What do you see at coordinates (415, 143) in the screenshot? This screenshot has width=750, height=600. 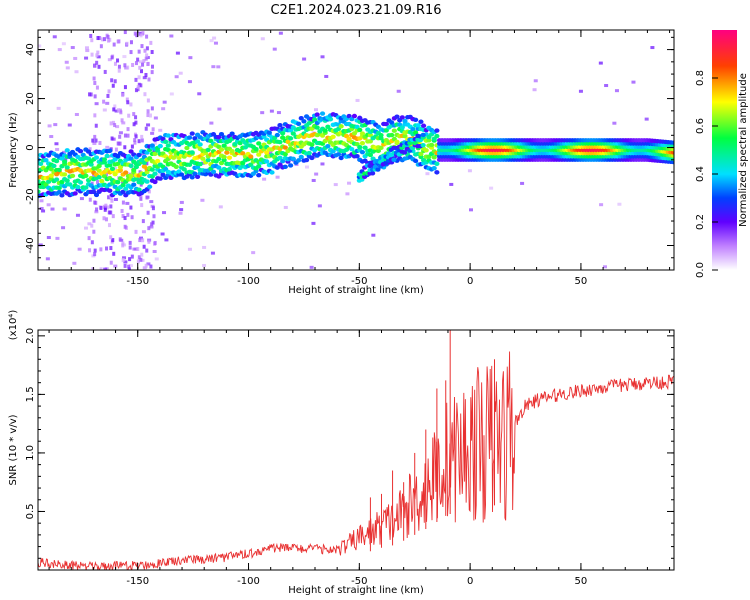 I see `heatmap-branch-cell` at bounding box center [415, 143].